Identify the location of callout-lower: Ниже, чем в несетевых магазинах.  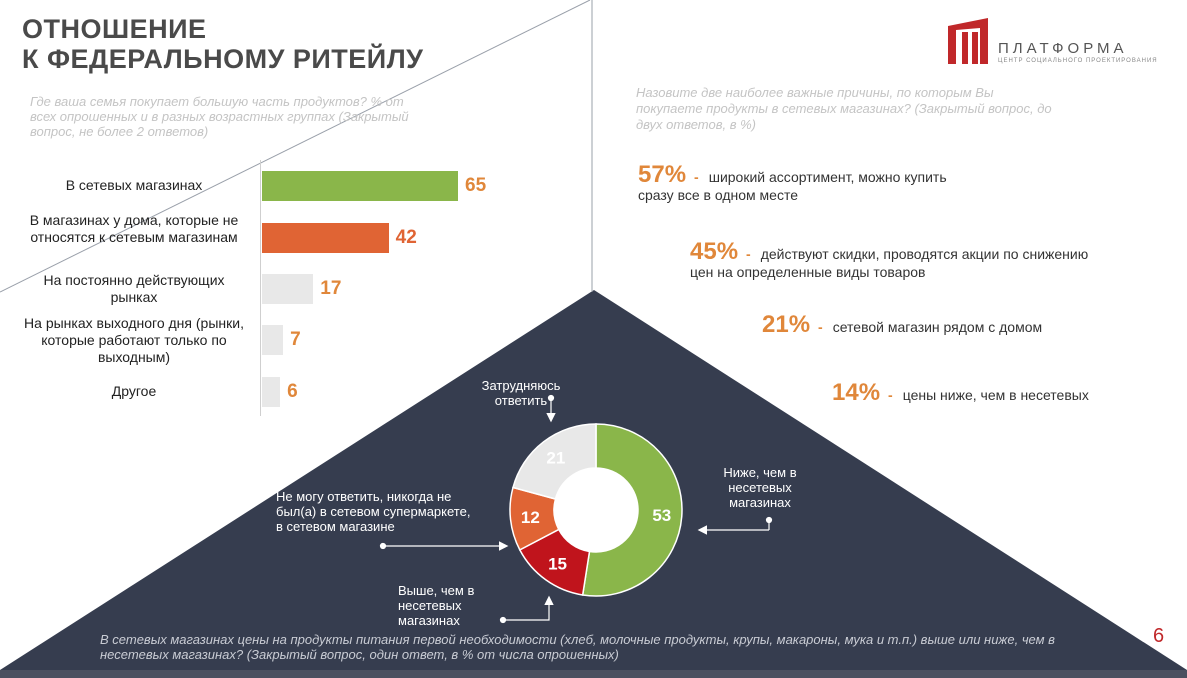
(760, 487).